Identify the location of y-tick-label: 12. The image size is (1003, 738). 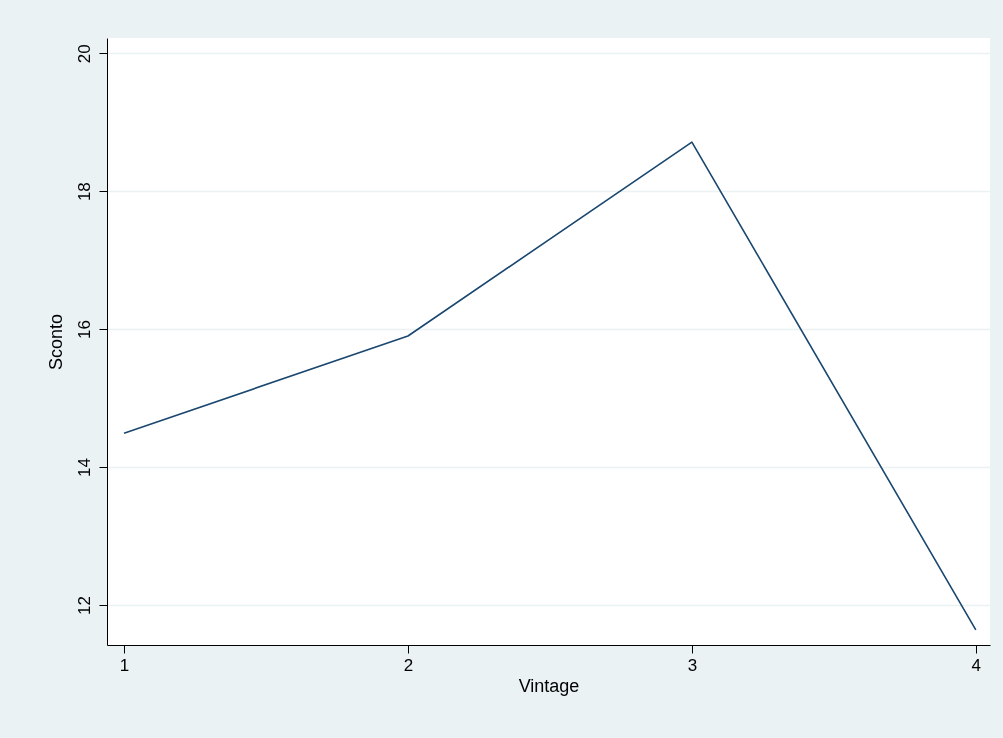
(84, 605).